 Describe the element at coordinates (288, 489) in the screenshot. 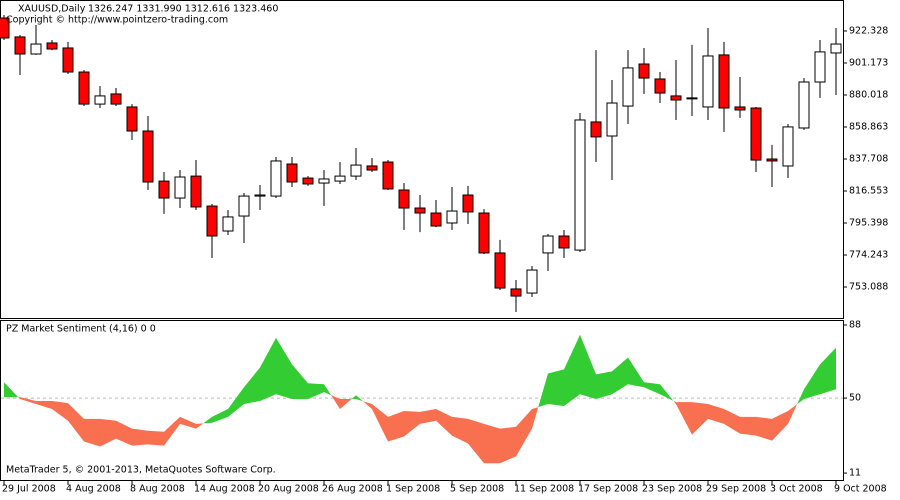

I see `x-tick-label: 20 Aug 2008` at that location.